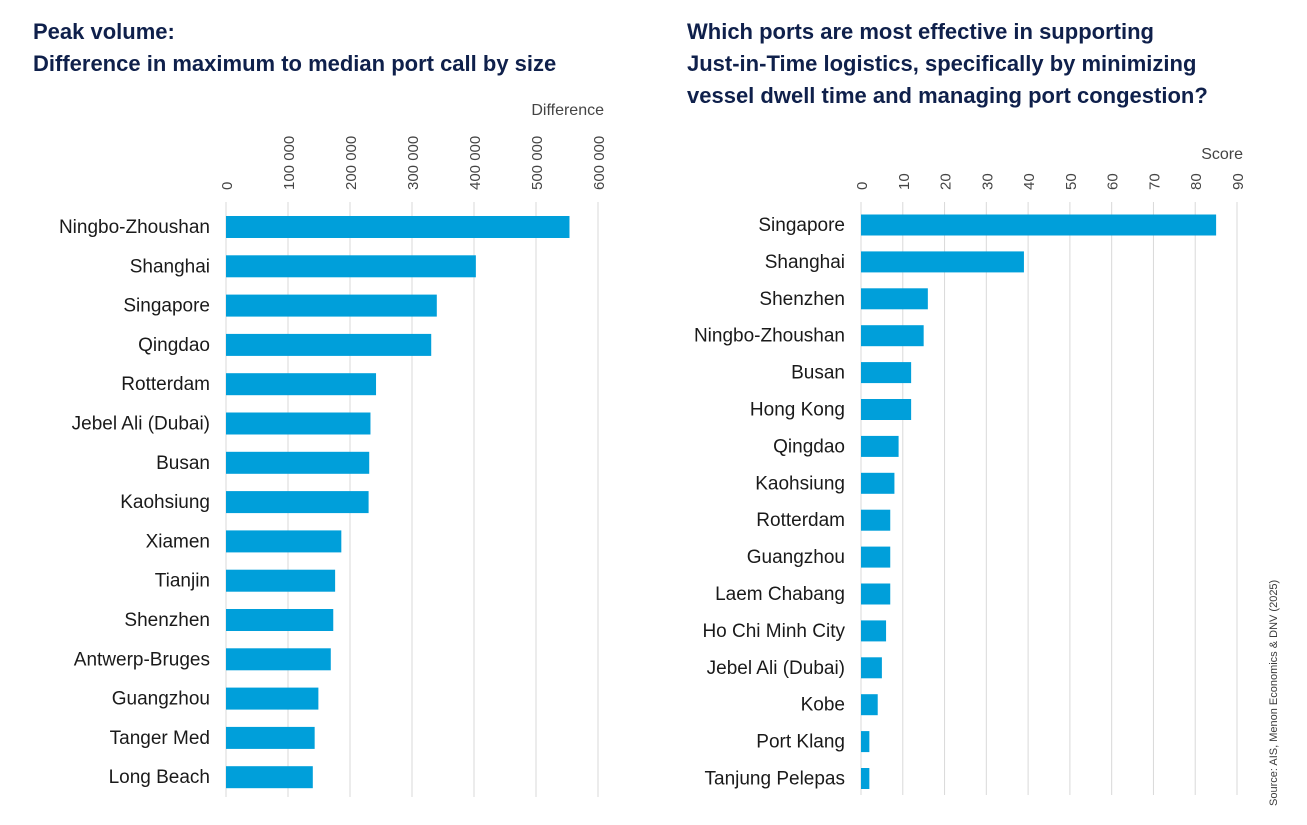 The height and width of the screenshot is (825, 1307). I want to click on left-category-label: Singapore, so click(166, 306).